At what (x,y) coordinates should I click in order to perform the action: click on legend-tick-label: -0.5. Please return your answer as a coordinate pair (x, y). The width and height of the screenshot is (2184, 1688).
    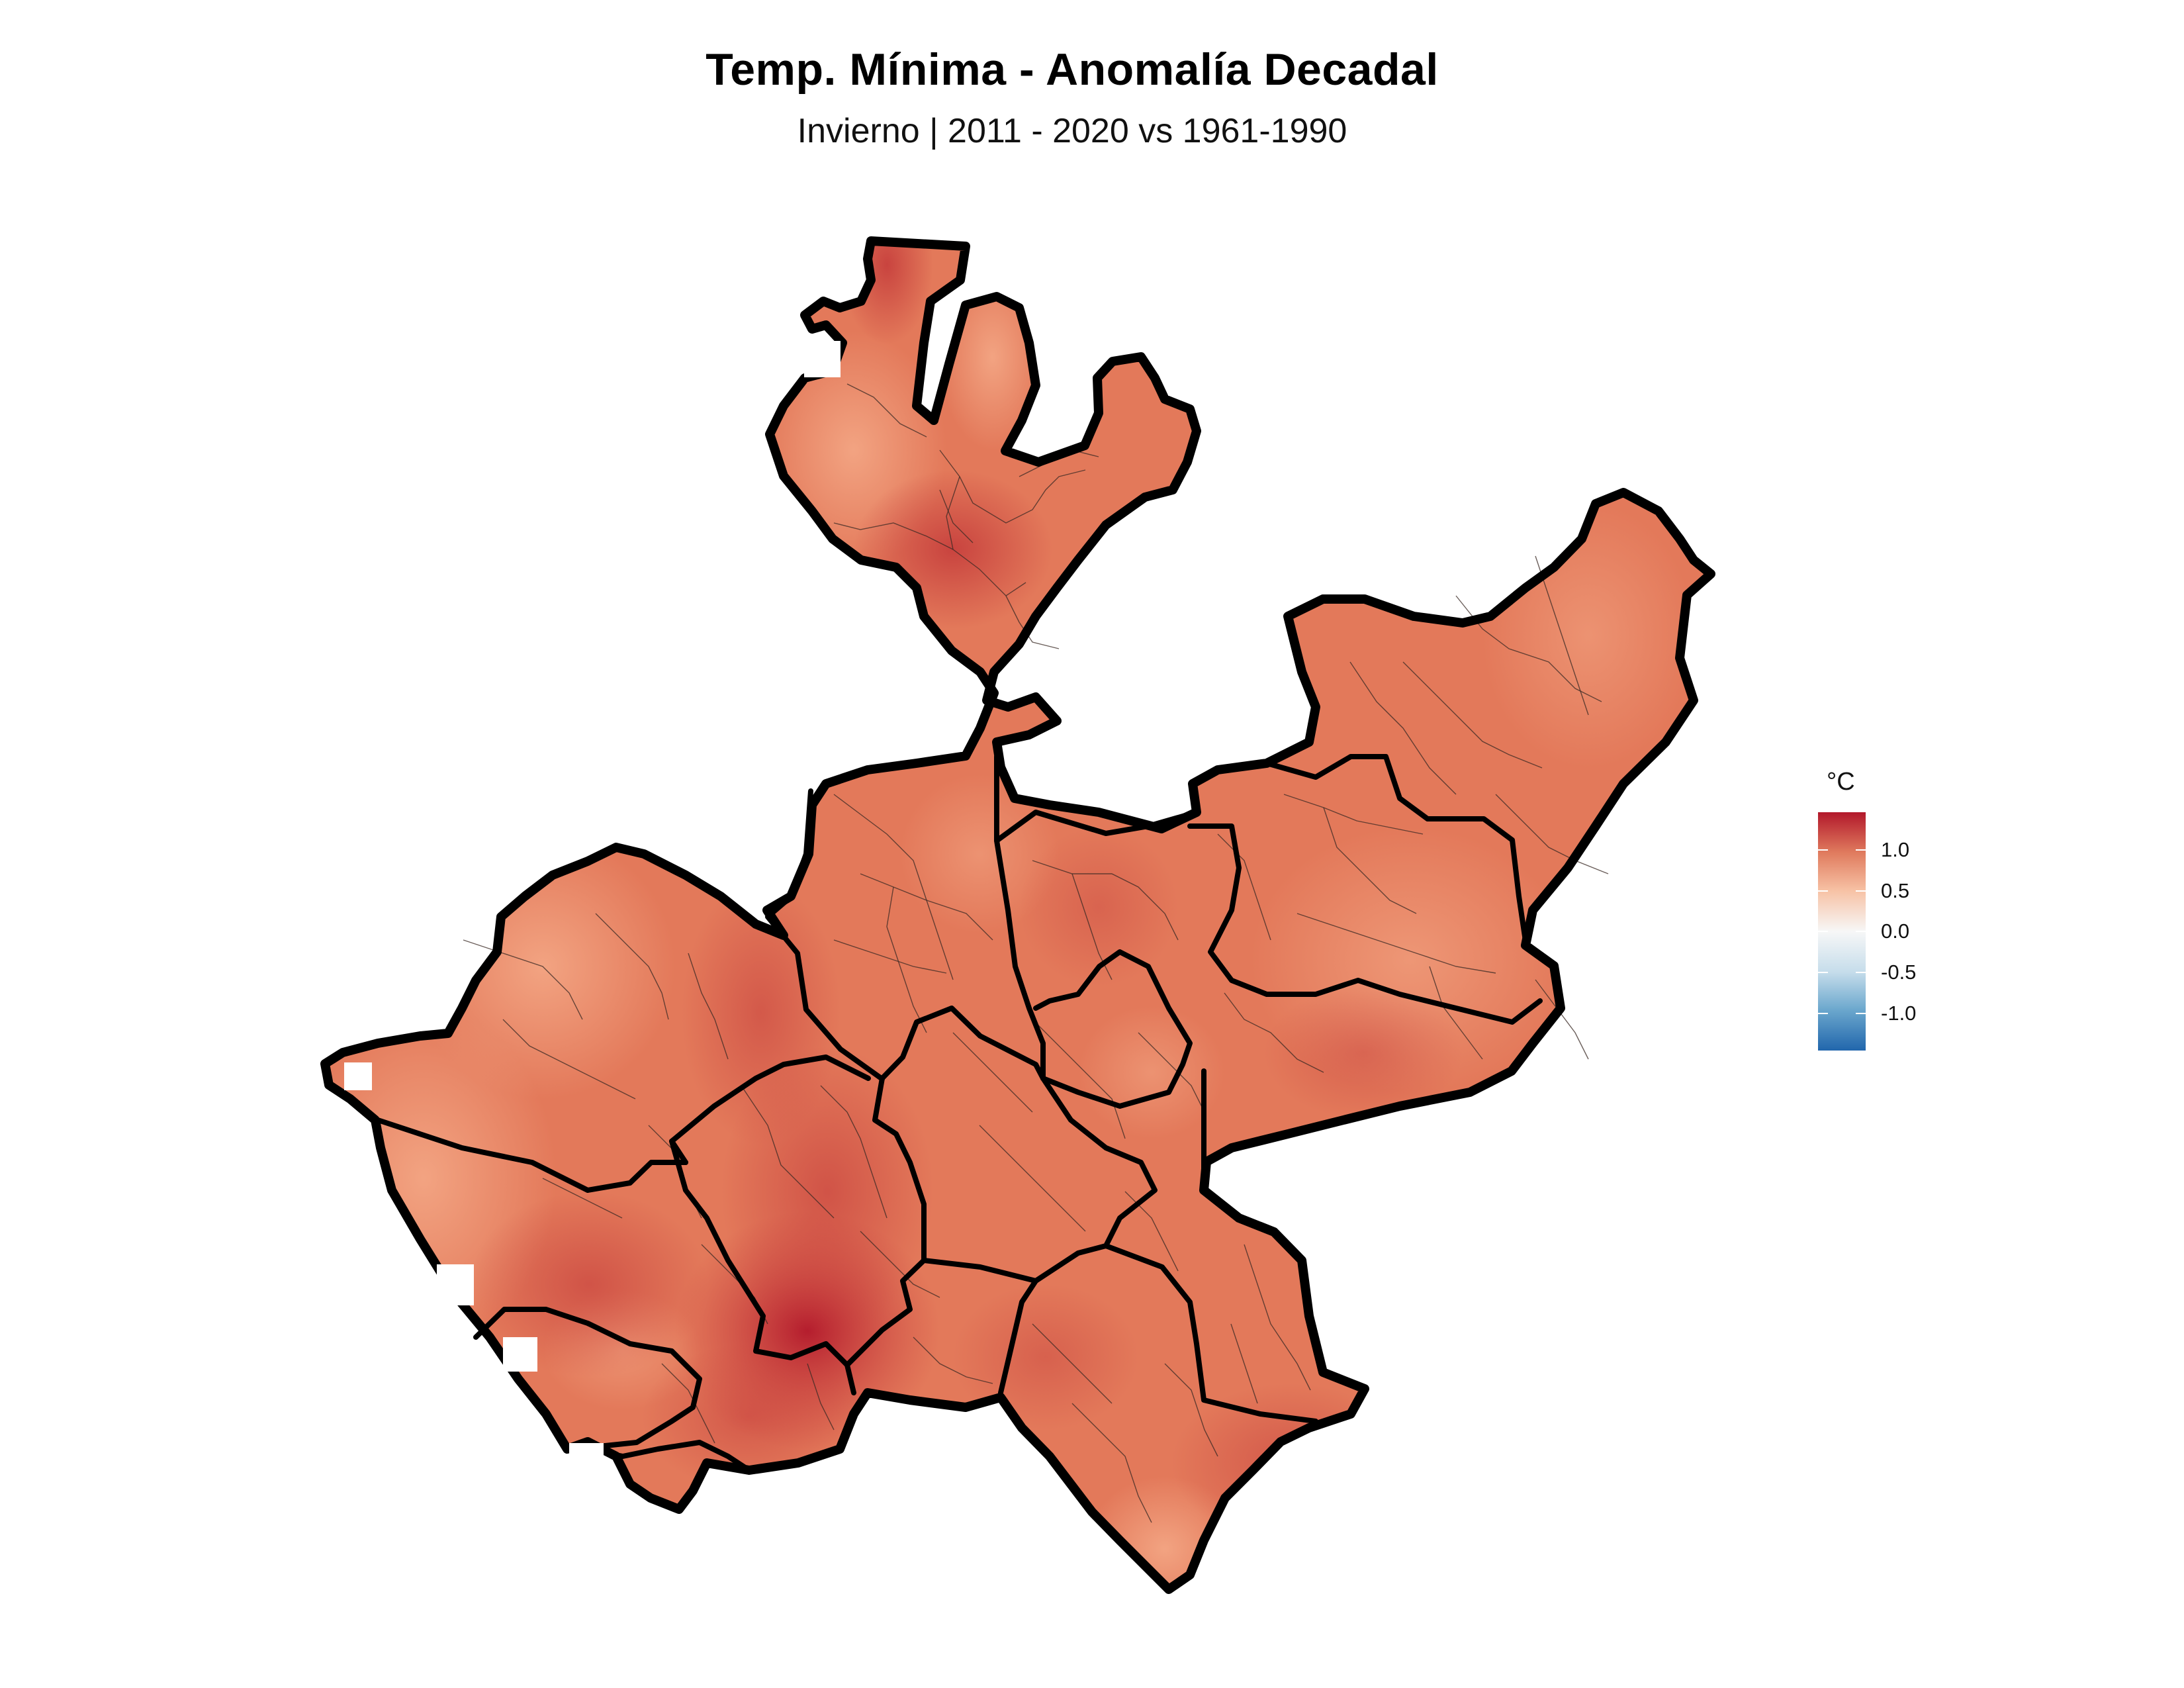
    Looking at the image, I should click on (1899, 972).